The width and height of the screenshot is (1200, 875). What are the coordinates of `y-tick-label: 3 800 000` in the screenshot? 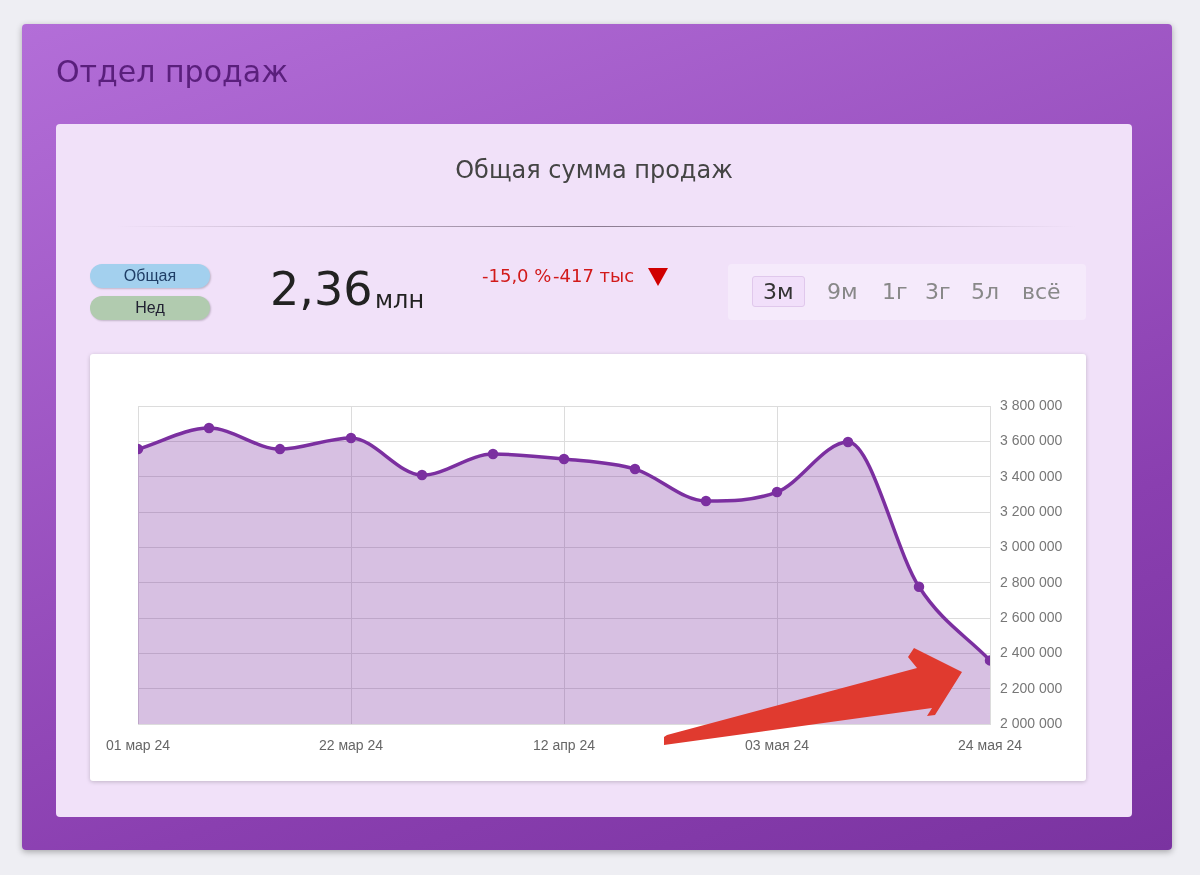 It's located at (1031, 404).